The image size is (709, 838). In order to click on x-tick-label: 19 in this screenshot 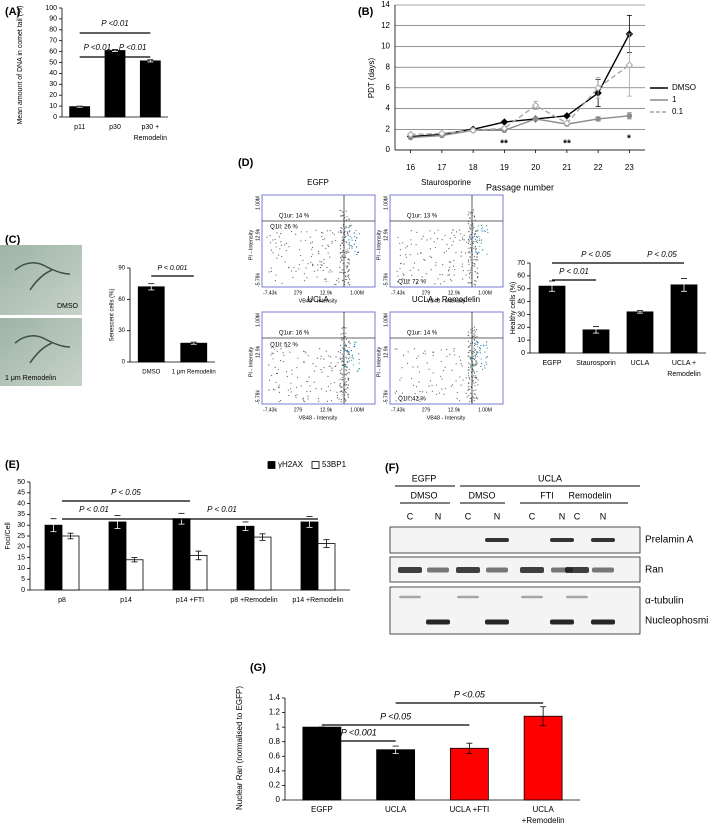, I will do `click(504, 167)`.